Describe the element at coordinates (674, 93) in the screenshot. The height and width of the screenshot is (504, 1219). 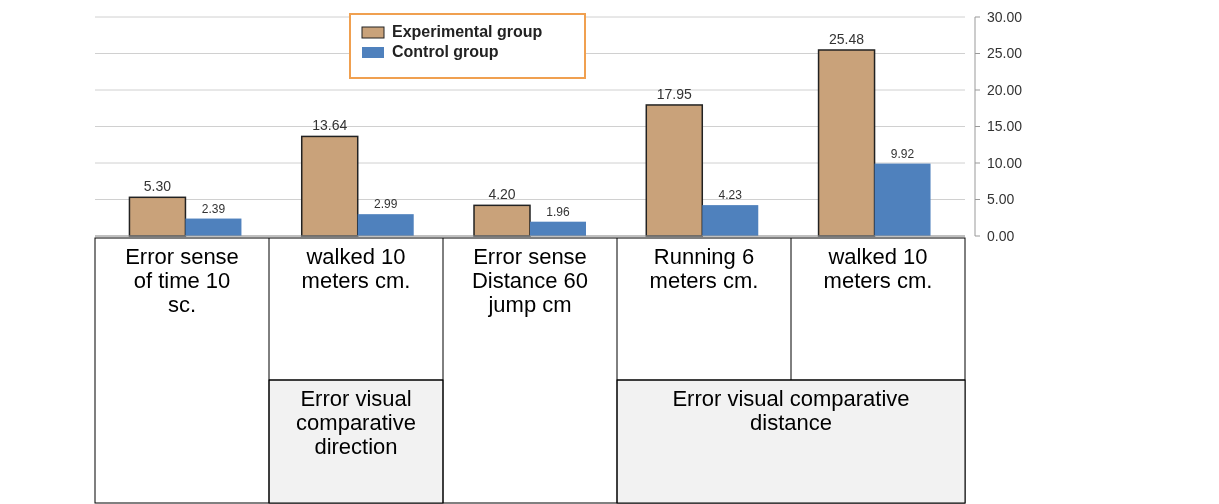
I see `data-label: 17.95` at that location.